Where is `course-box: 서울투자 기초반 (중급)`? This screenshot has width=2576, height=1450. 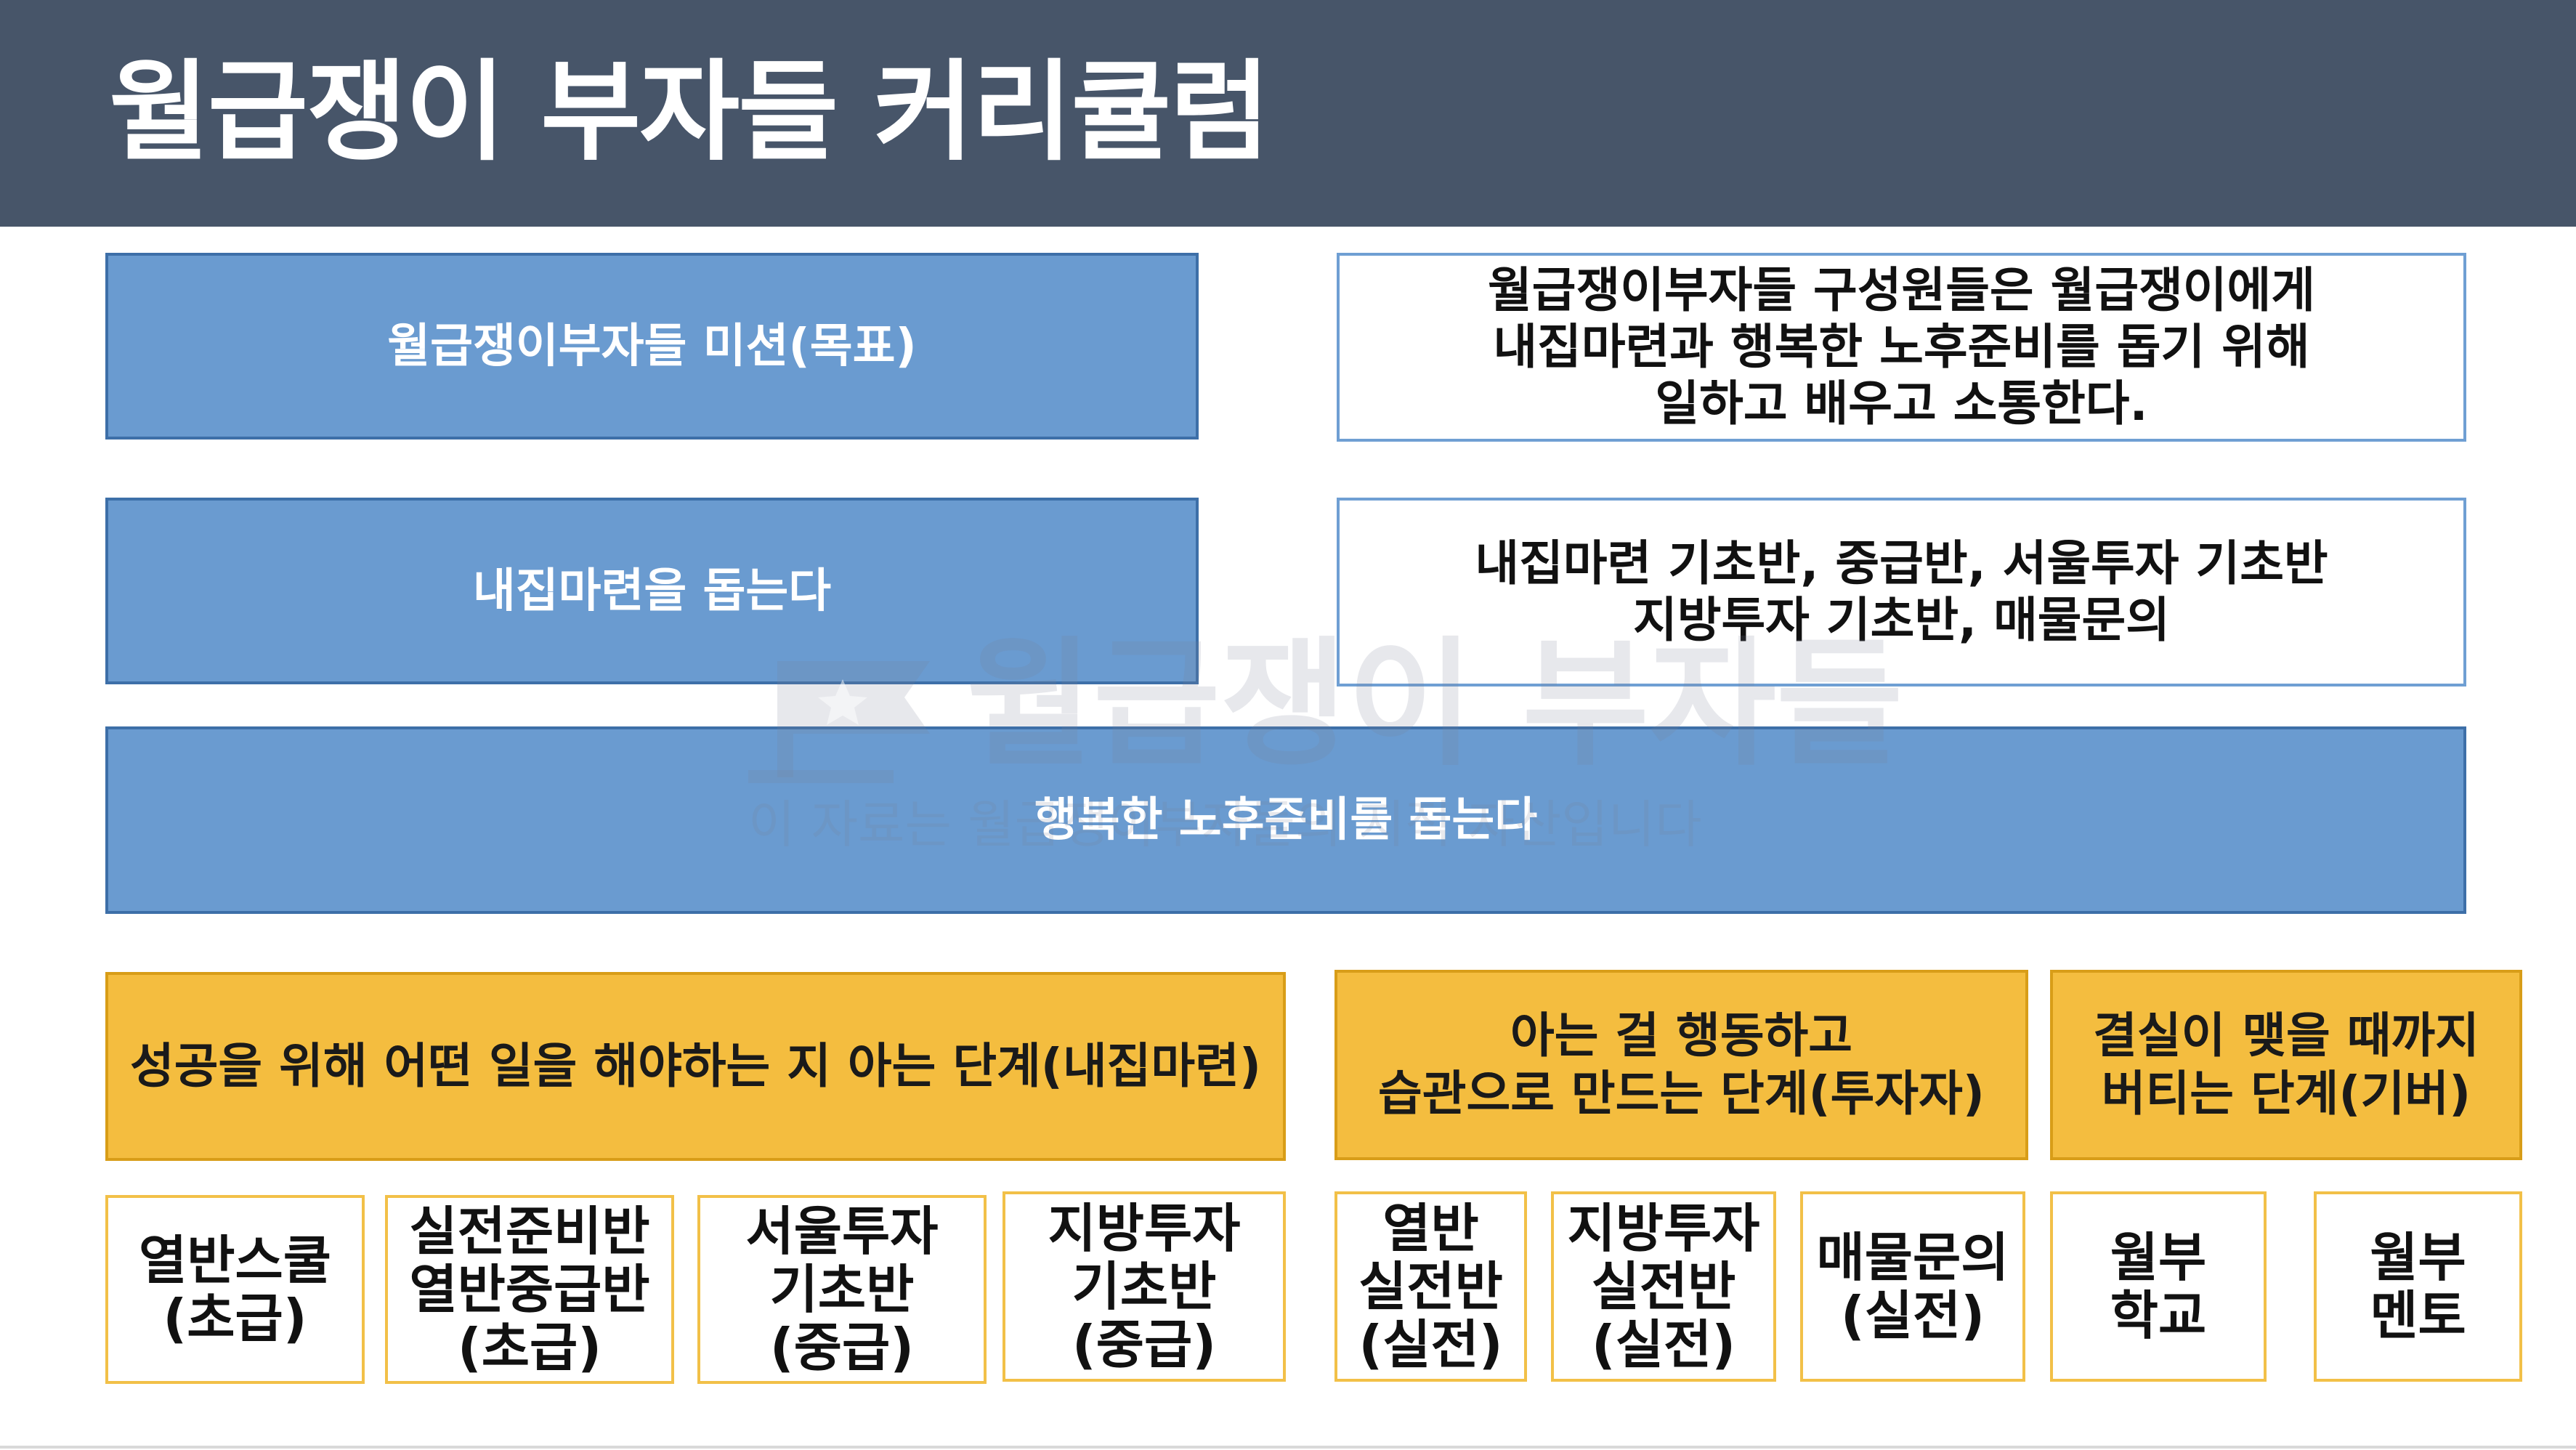 course-box: 서울투자 기초반 (중급) is located at coordinates (842, 1289).